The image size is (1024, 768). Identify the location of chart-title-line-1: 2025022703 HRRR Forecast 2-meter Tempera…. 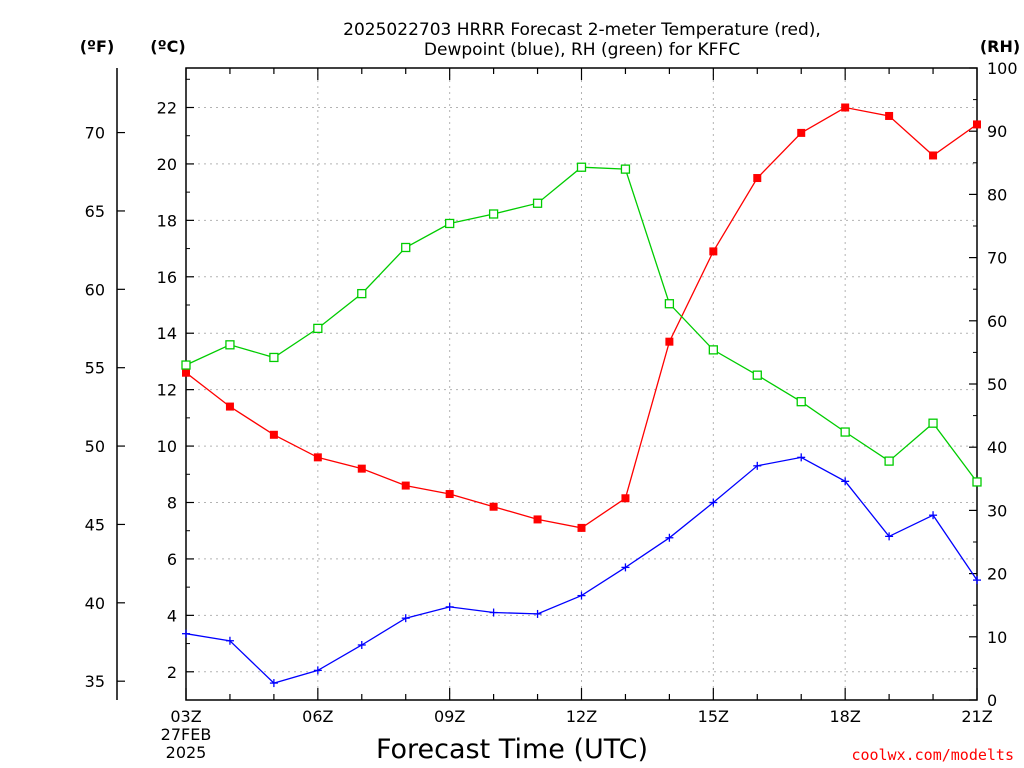
(582, 30).